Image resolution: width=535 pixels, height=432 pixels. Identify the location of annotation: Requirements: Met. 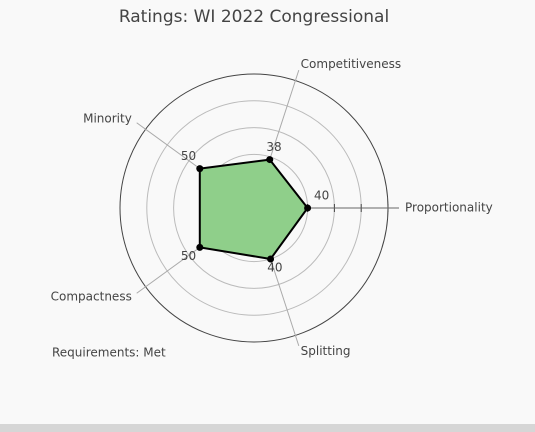
(109, 353).